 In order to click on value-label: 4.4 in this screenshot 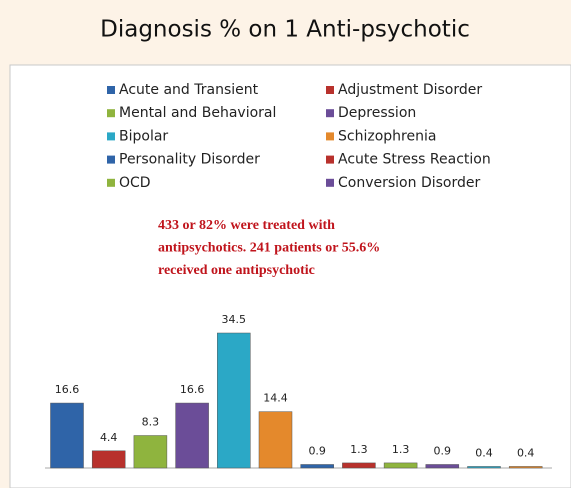, I will do `click(109, 437)`.